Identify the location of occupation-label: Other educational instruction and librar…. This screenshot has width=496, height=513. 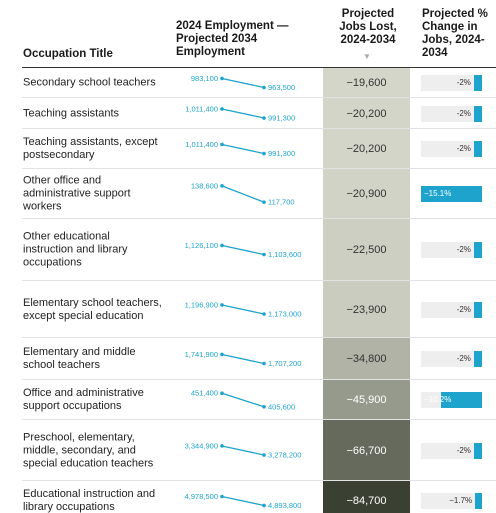
(75, 249).